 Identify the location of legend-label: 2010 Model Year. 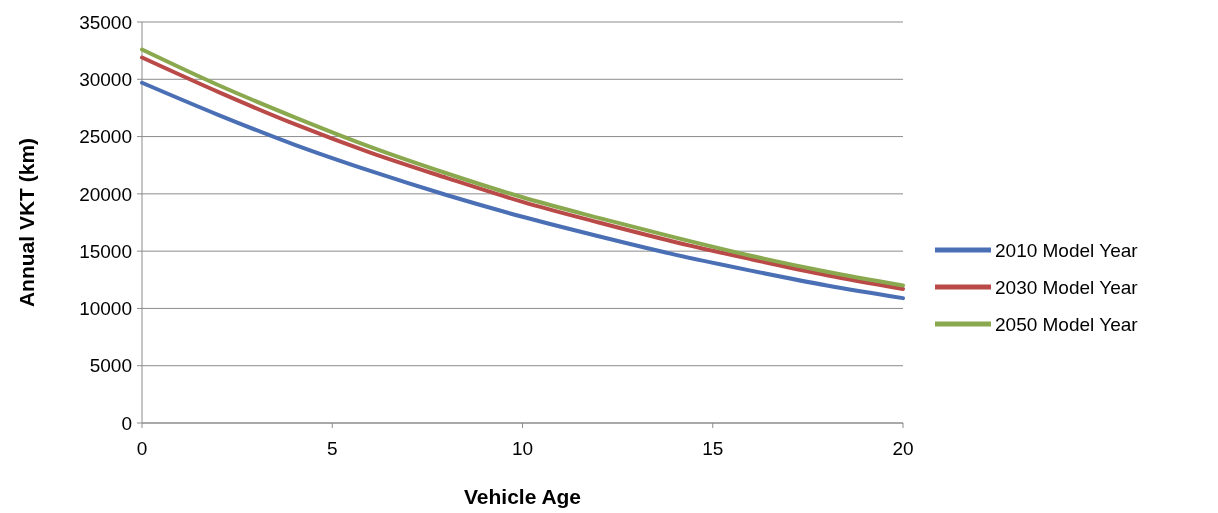
(1067, 250).